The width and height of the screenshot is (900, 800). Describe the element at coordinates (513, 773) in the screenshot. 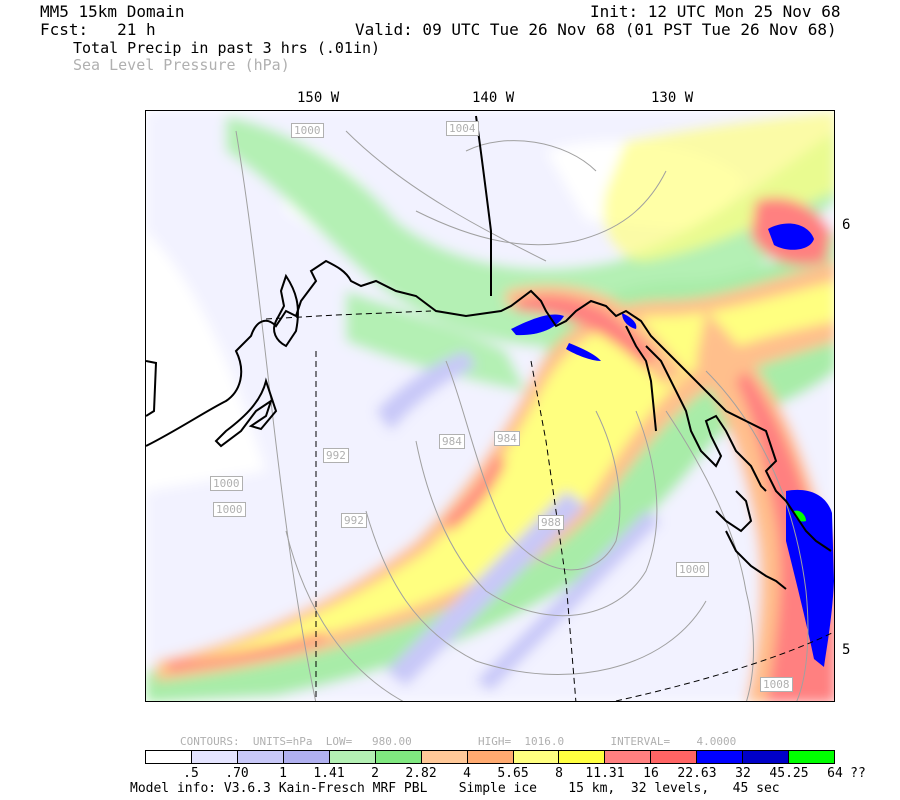

I see `colorbar-label: 5.65` at that location.